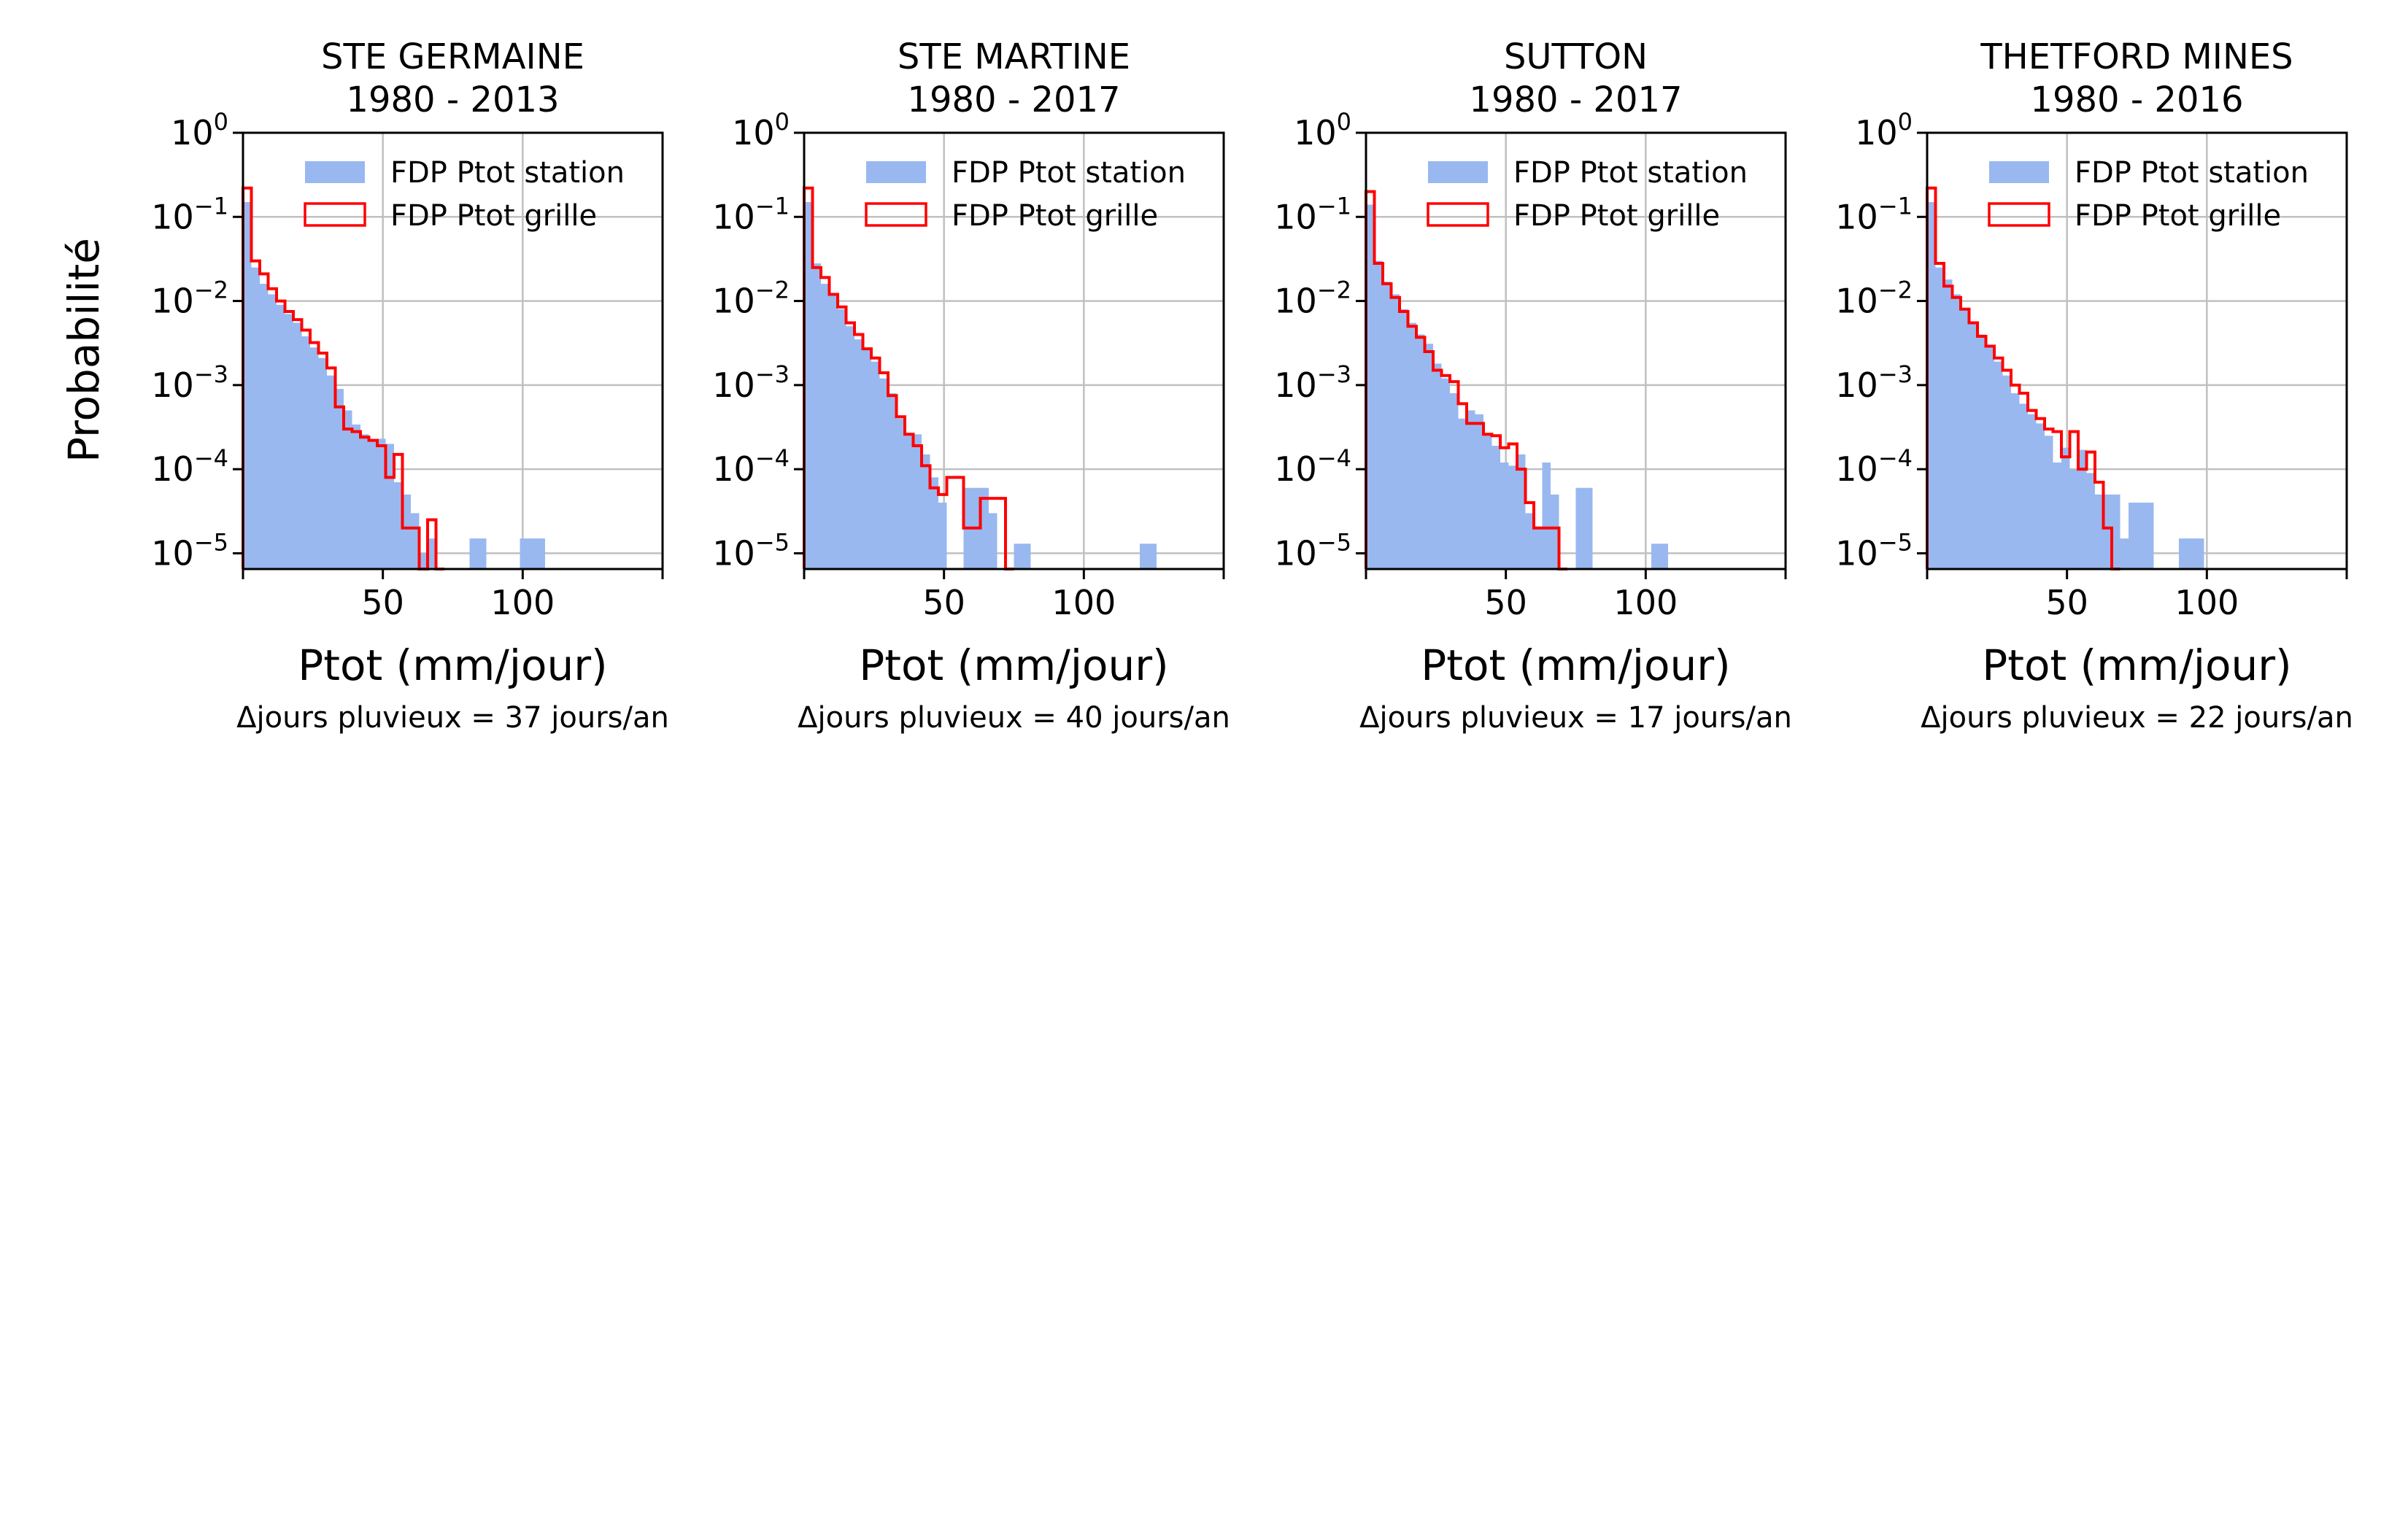 This screenshot has width=2408, height=1532. Describe the element at coordinates (2137, 718) in the screenshot. I see `rainy-days-note: Δjours pluvieux = 22 jours/an` at that location.